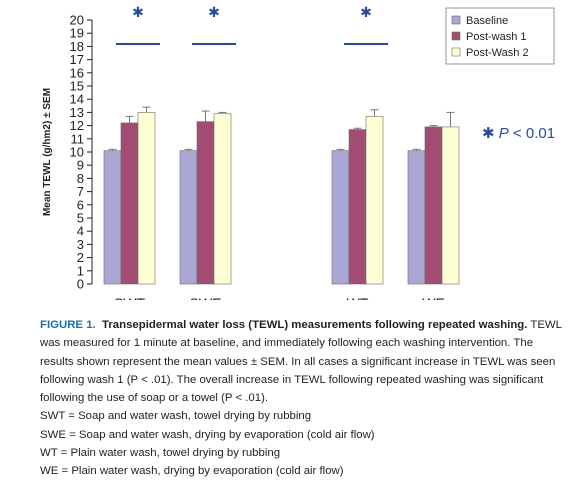 Image resolution: width=580 pixels, height=481 pixels. What do you see at coordinates (130, 297) in the screenshot?
I see `category-label-swt: SWT` at bounding box center [130, 297].